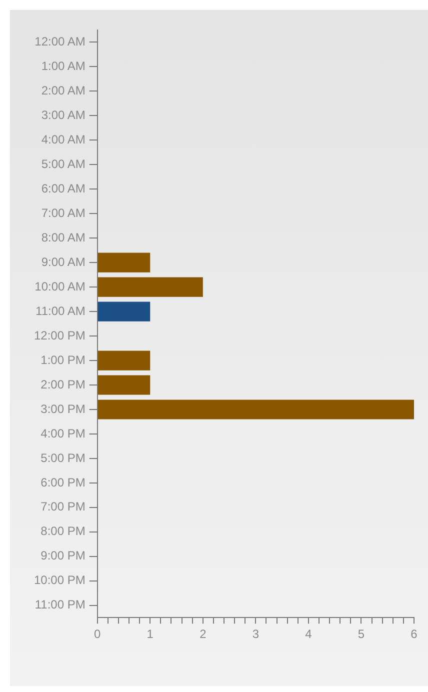 The width and height of the screenshot is (428, 692). I want to click on y-tick-label: 8:00 PM, so click(63, 531).